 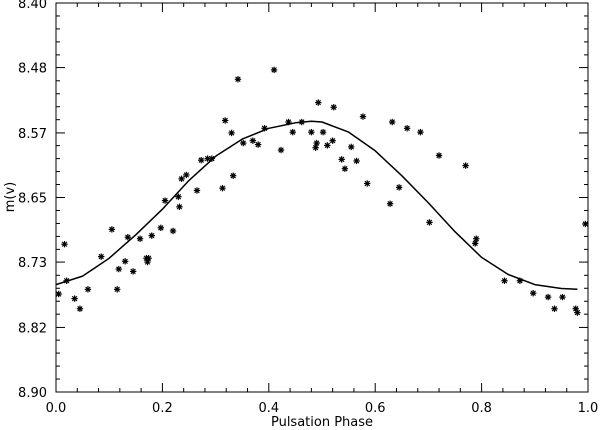 I want to click on y-tick-label: 8.65, so click(x=32, y=199).